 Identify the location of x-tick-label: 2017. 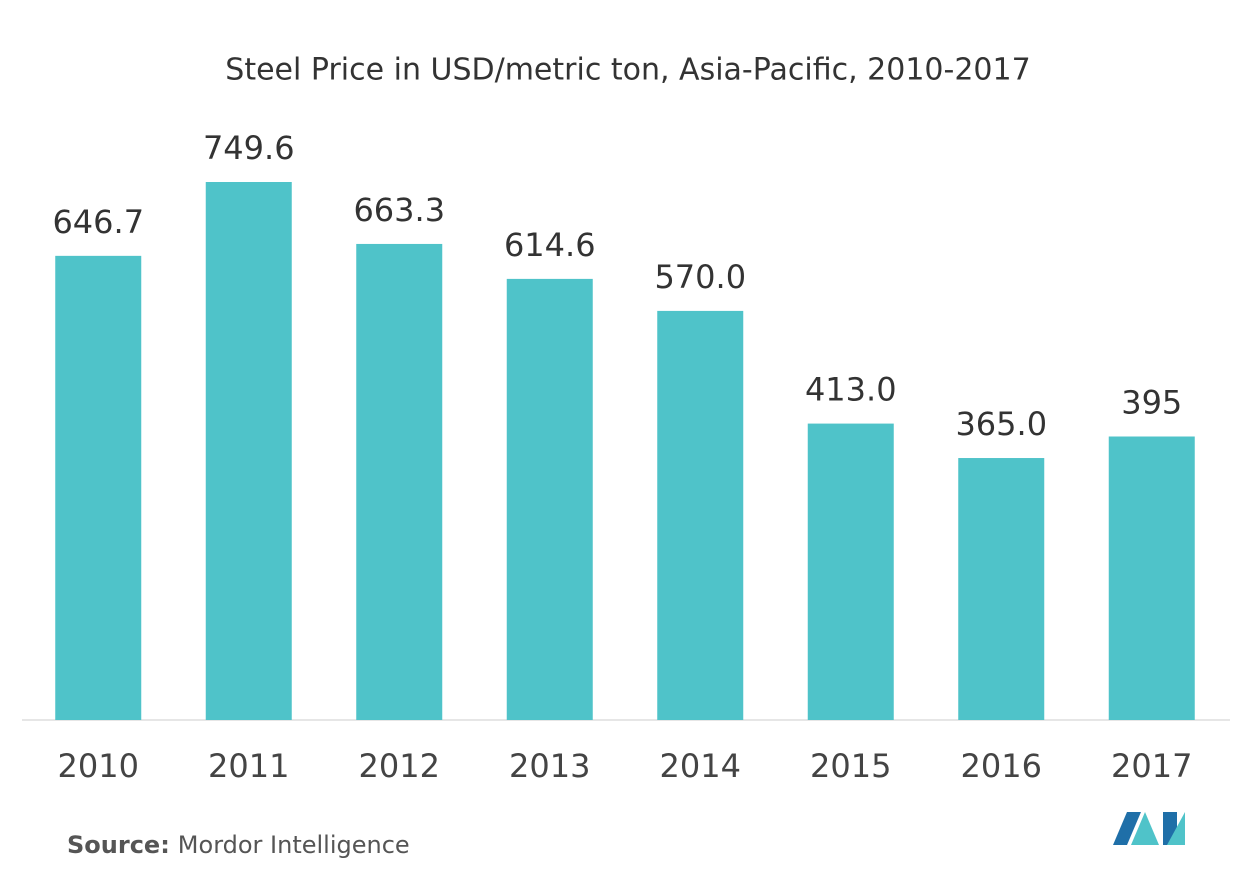
(1151, 766).